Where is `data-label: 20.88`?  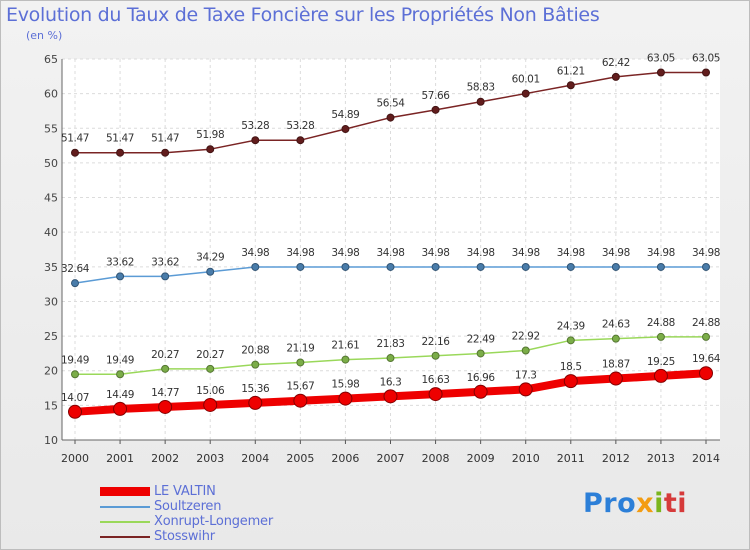
data-label: 20.88 is located at coordinates (255, 351).